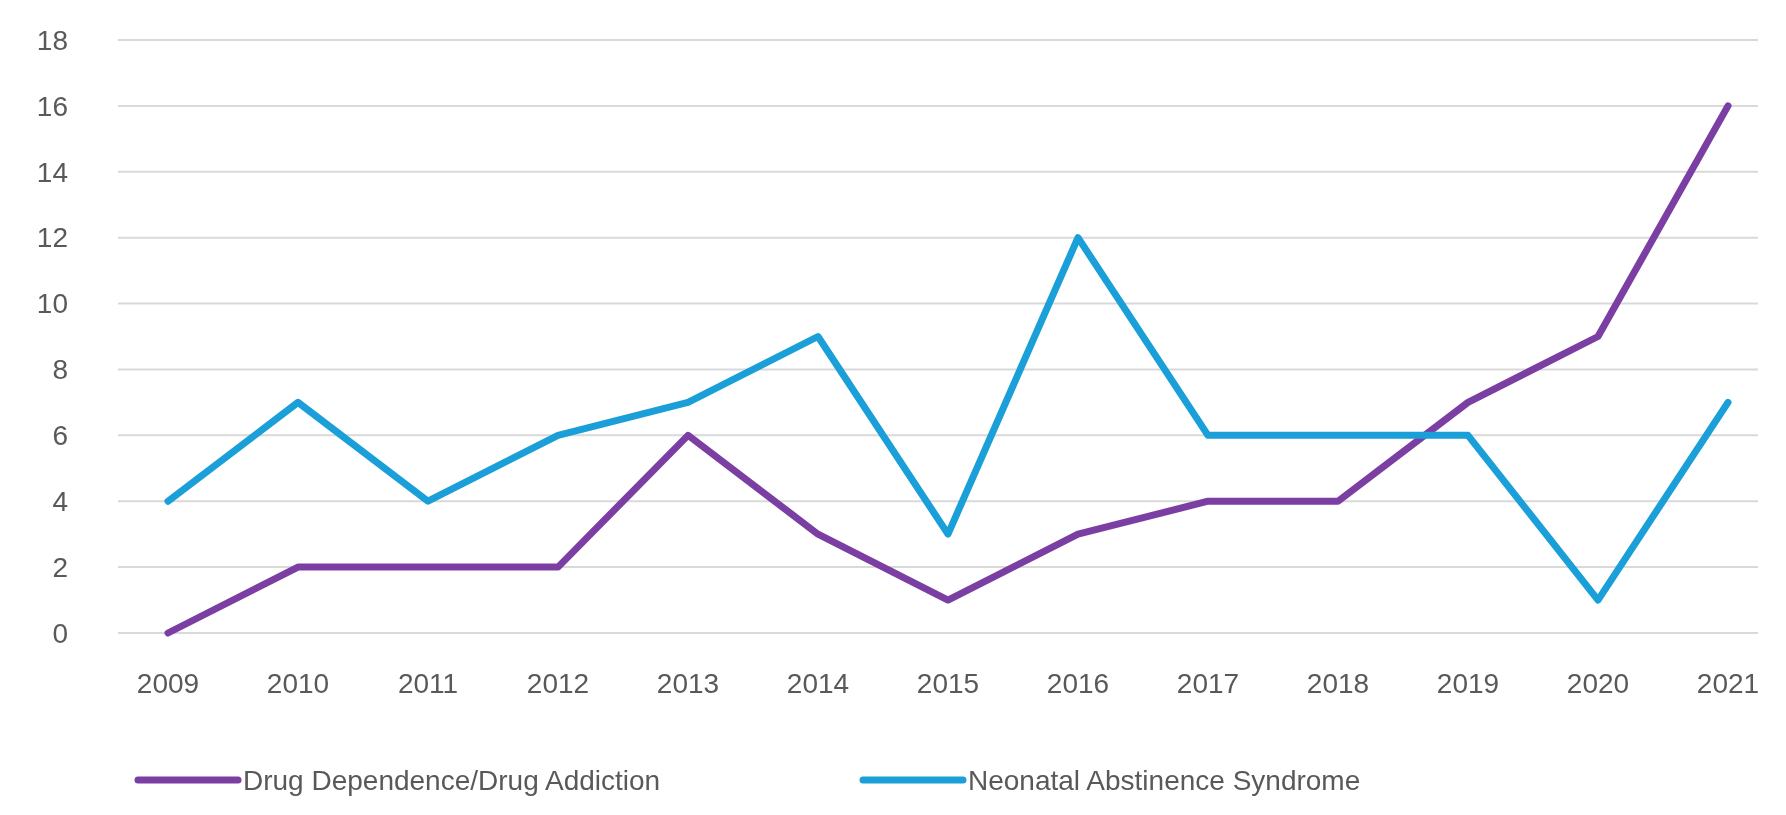 This screenshot has height=815, width=1786. I want to click on x-tick-label: 2020, so click(1598, 683).